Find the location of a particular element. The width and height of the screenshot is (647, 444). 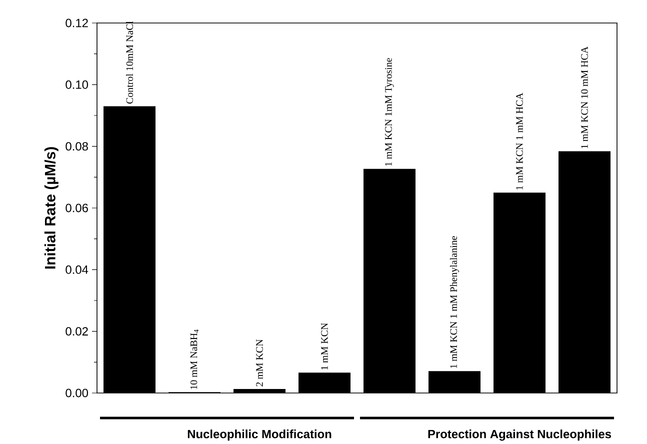

y-tick-label: 0.04 is located at coordinates (77, 269).